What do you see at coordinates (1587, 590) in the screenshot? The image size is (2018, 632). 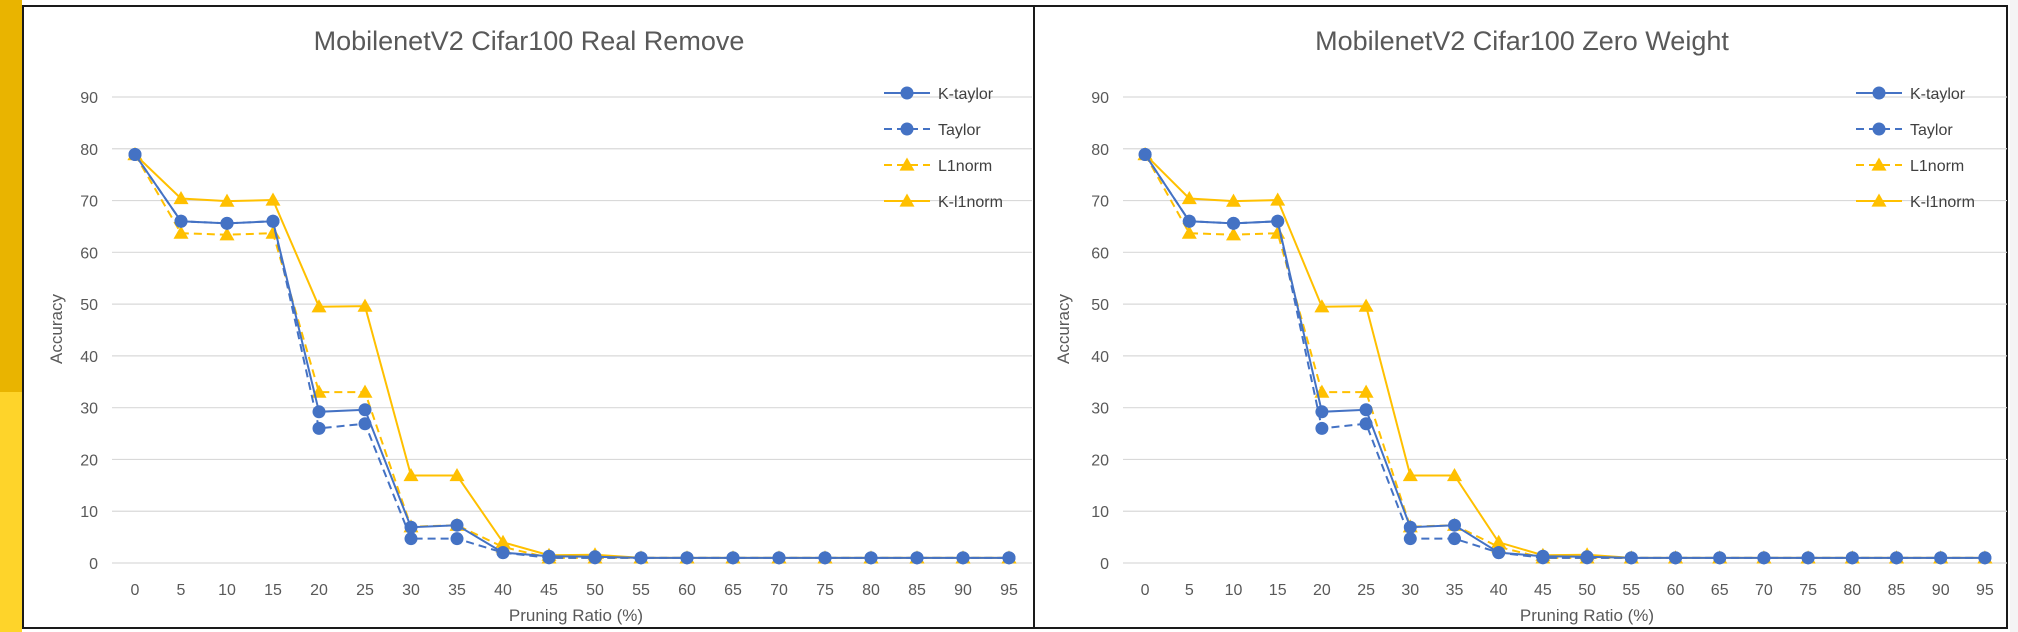 I see `x-tick-label: 50` at bounding box center [1587, 590].